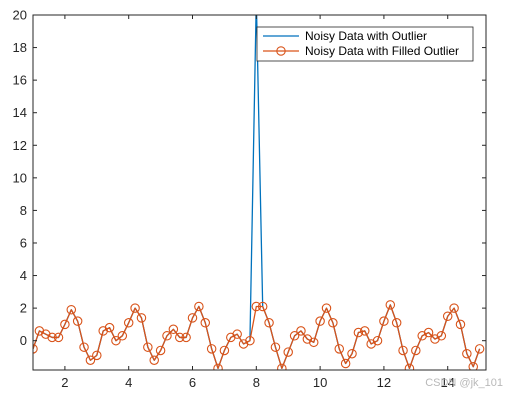 The height and width of the screenshot is (401, 511). I want to click on x-tick-label: 4, so click(128, 382).